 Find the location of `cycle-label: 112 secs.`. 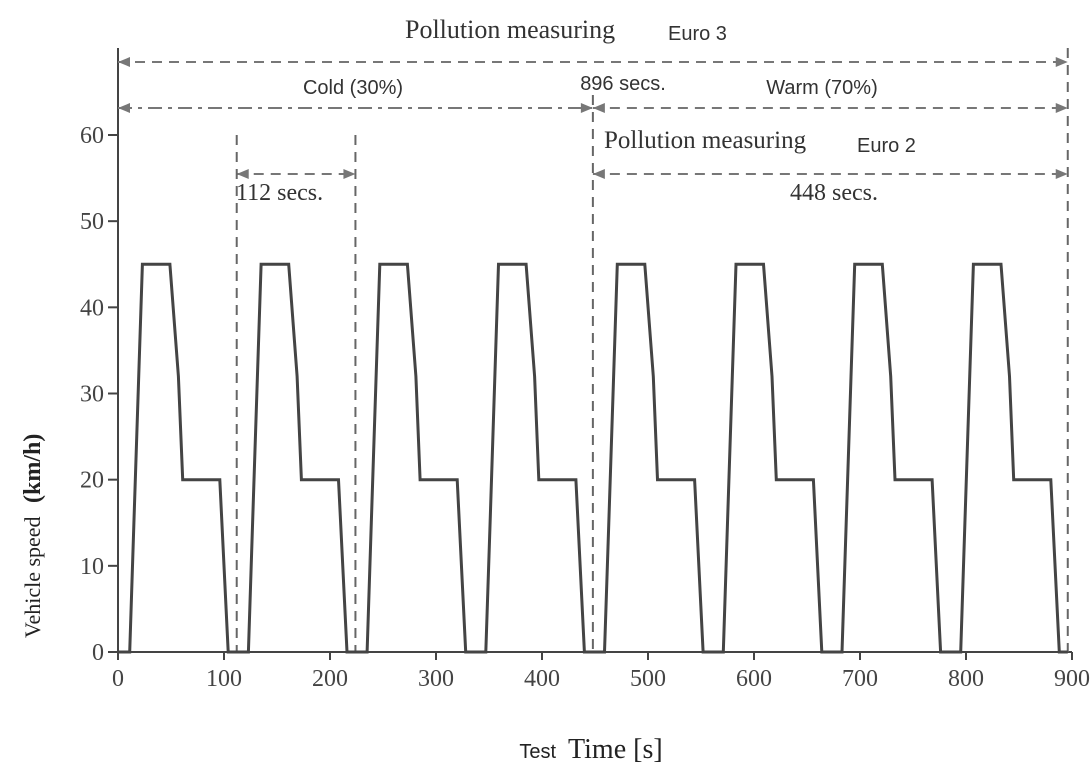

cycle-label: 112 secs. is located at coordinates (279, 193).